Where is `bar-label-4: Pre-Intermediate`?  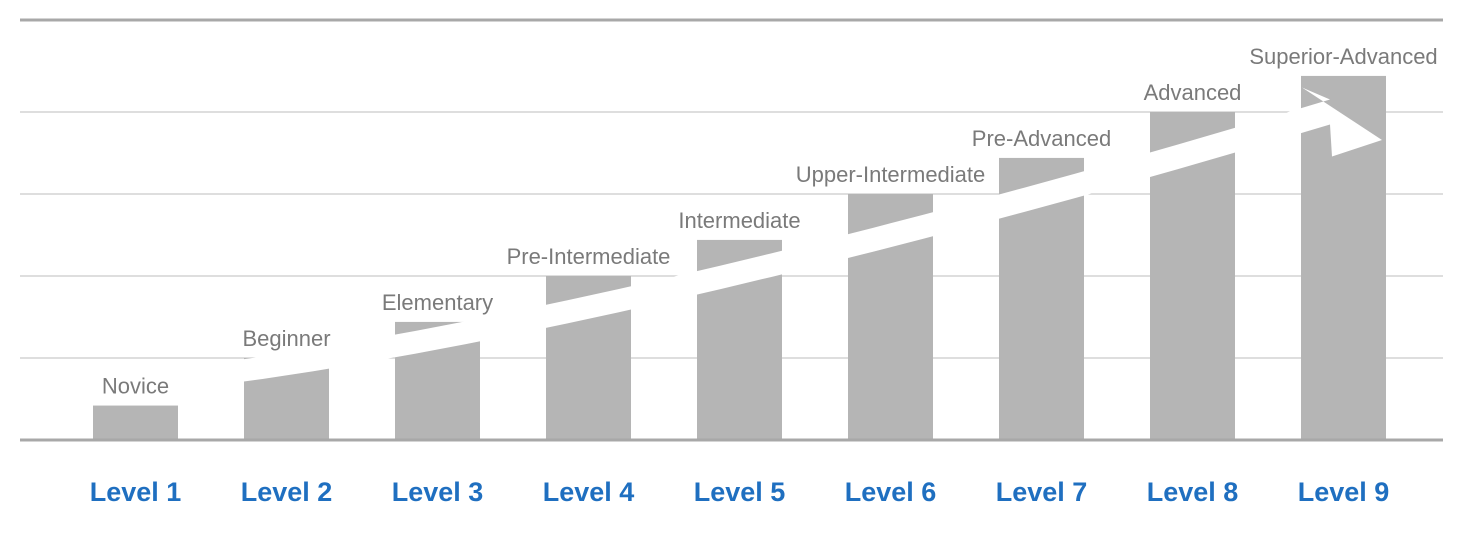 bar-label-4: Pre-Intermediate is located at coordinates (589, 256).